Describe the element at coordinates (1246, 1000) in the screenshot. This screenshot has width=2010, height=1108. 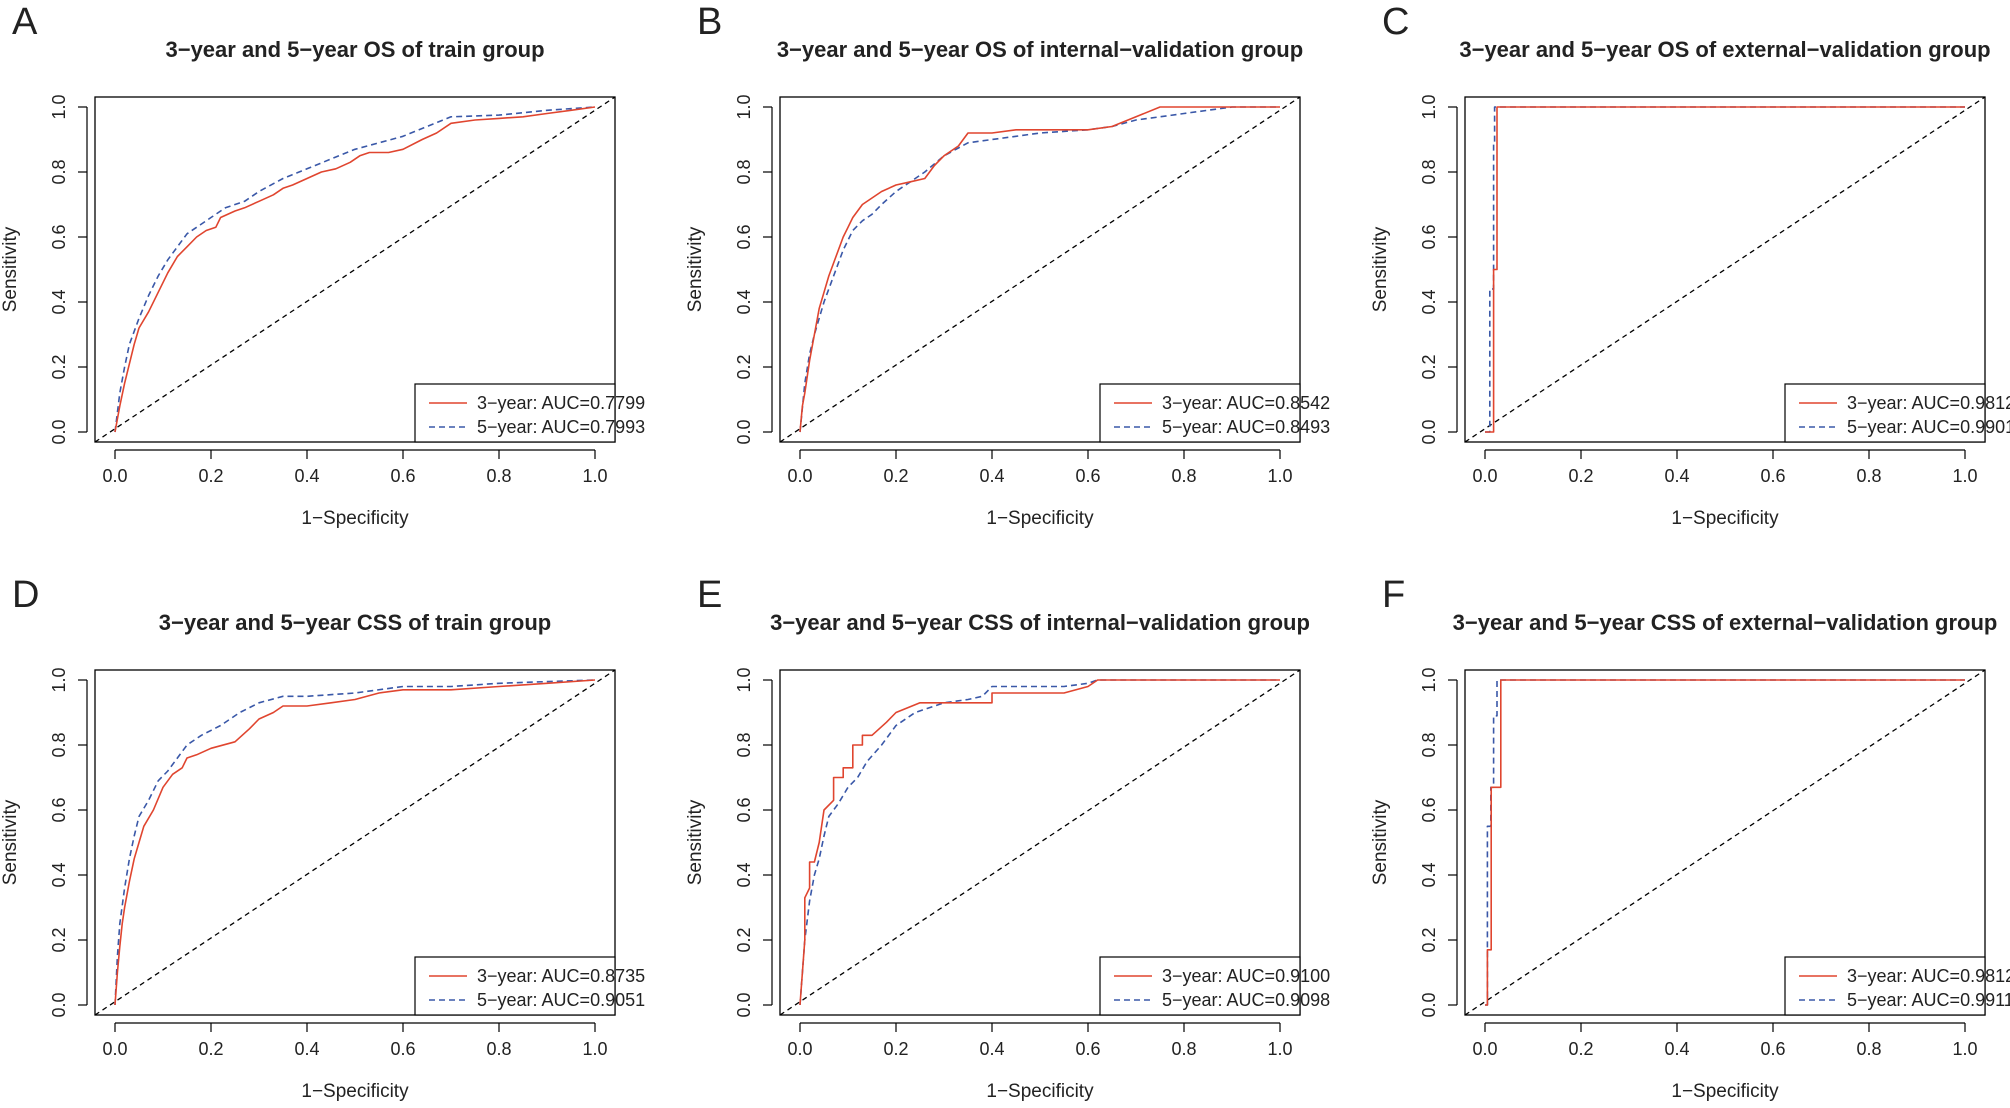
I see `legend-entry-label: 5−year: AUC=0.9098` at that location.